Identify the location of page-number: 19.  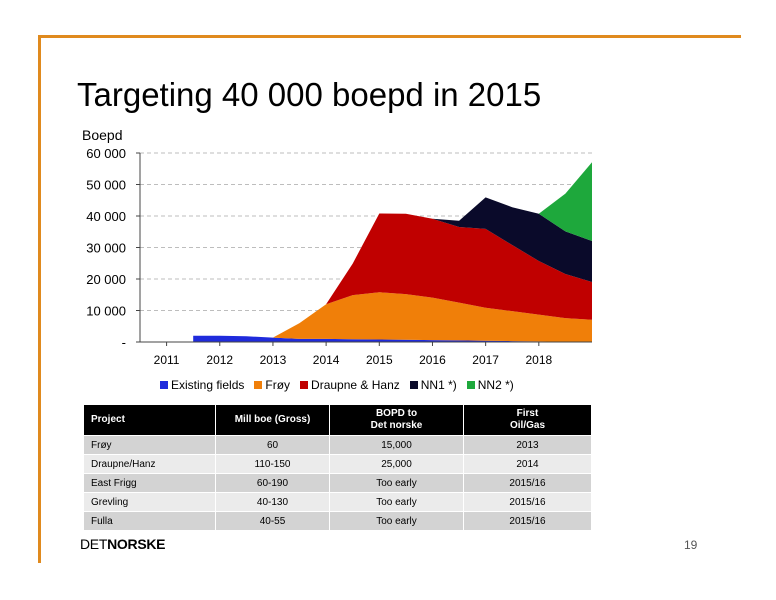
(691, 545).